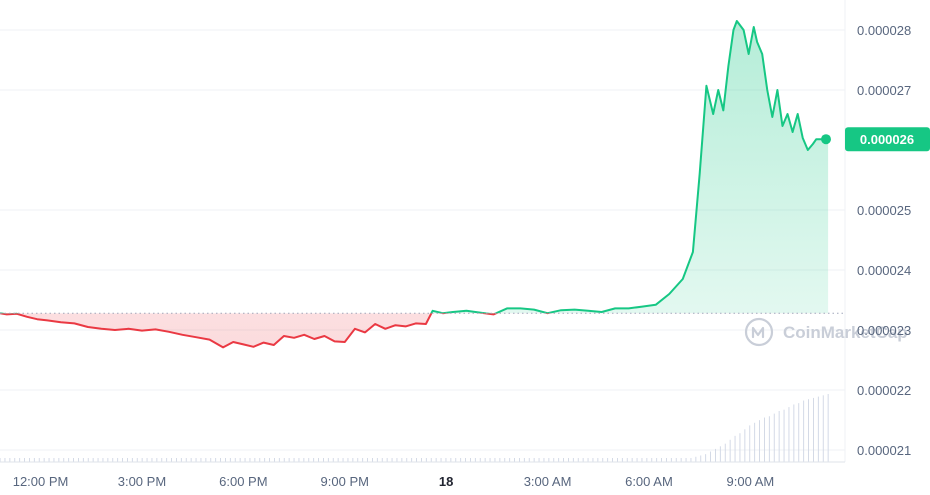 This screenshot has width=930, height=495. I want to click on current-price-label: 0.000026, so click(887, 139).